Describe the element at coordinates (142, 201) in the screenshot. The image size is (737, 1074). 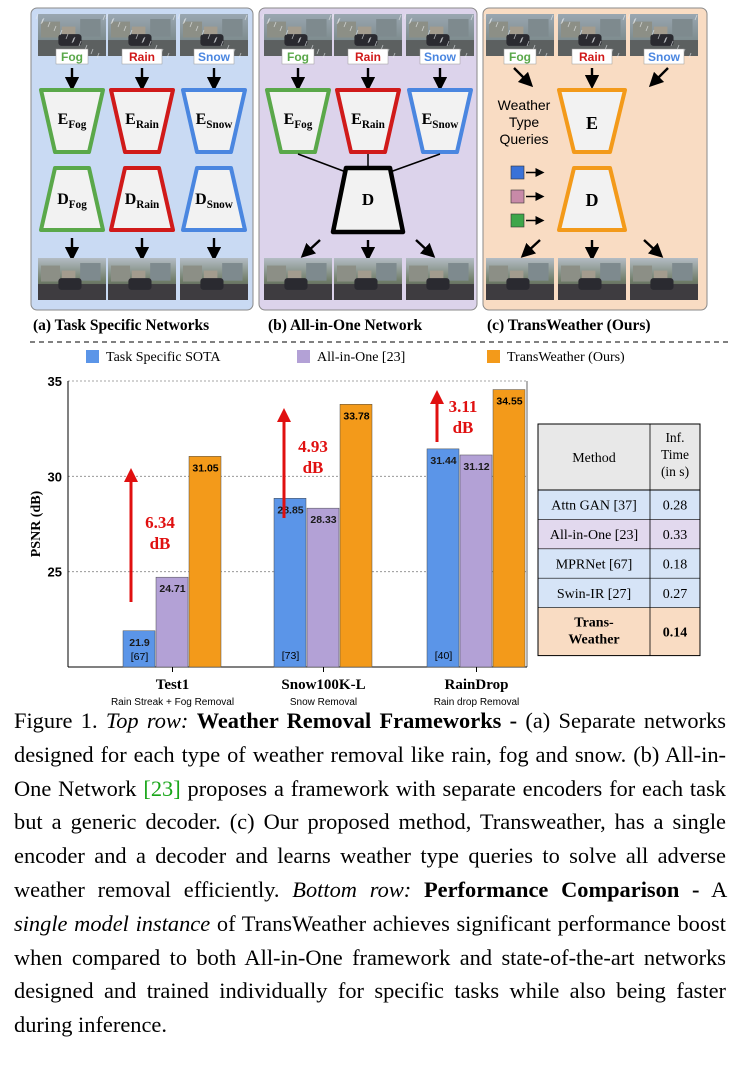
I see `decoder-label: DRain` at that location.